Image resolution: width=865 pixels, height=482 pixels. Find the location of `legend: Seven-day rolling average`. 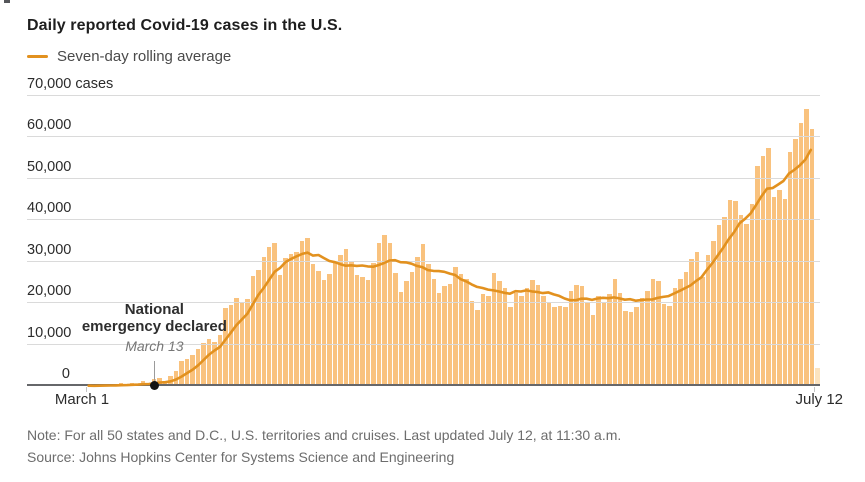

legend: Seven-day rolling average is located at coordinates (129, 56).